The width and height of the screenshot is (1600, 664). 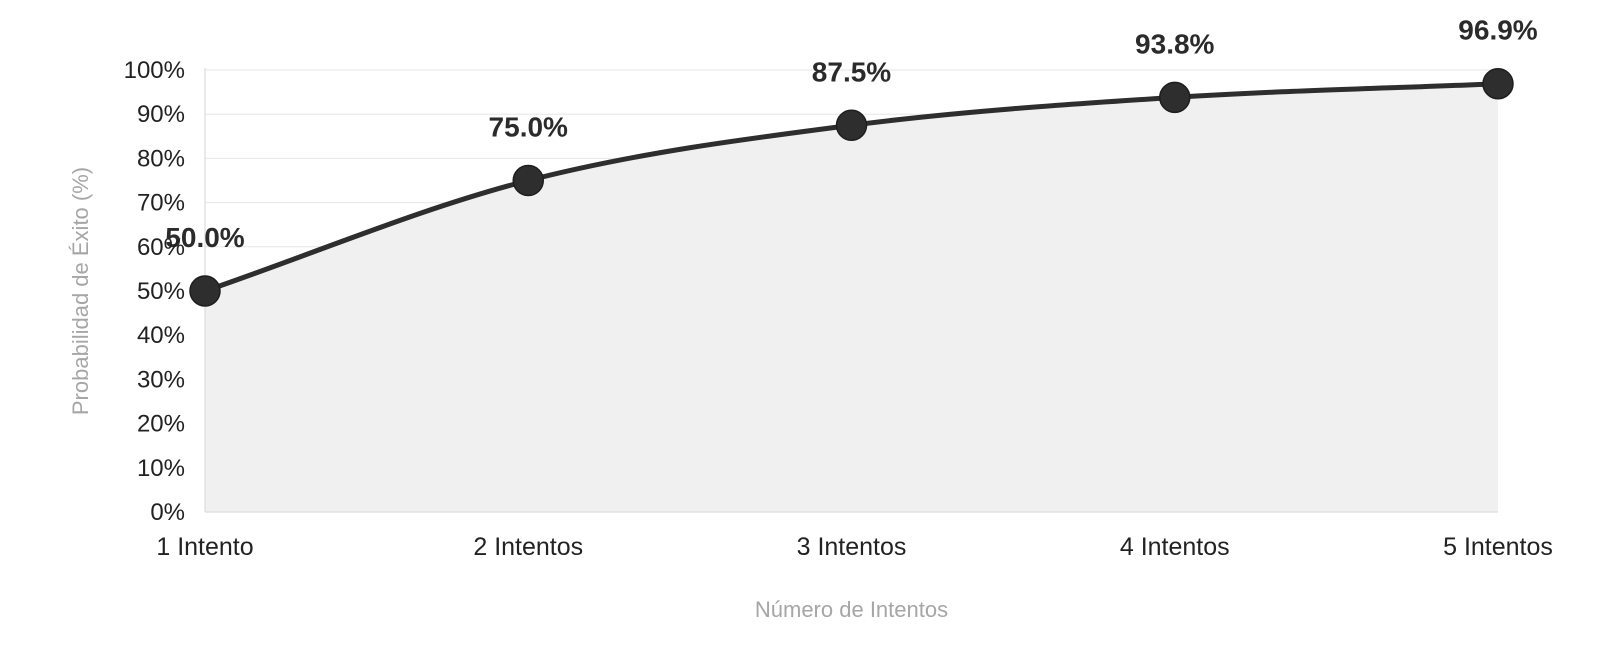 What do you see at coordinates (161, 291) in the screenshot?
I see `y-tick-label: 50%` at bounding box center [161, 291].